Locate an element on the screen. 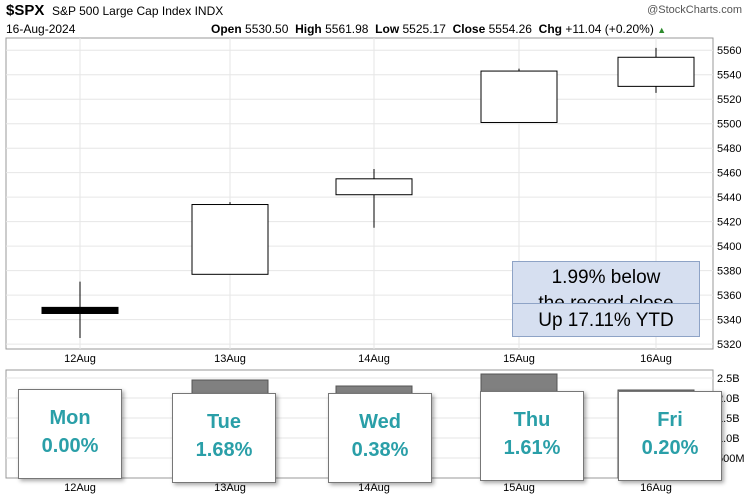  y-tick-label: 5320 is located at coordinates (729, 345).